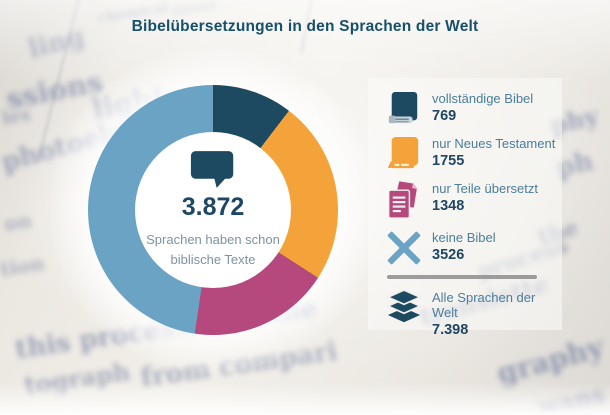  I want to click on legend-item-all-languages: Alle Sprachen der Welt 7.398, so click(473, 314).